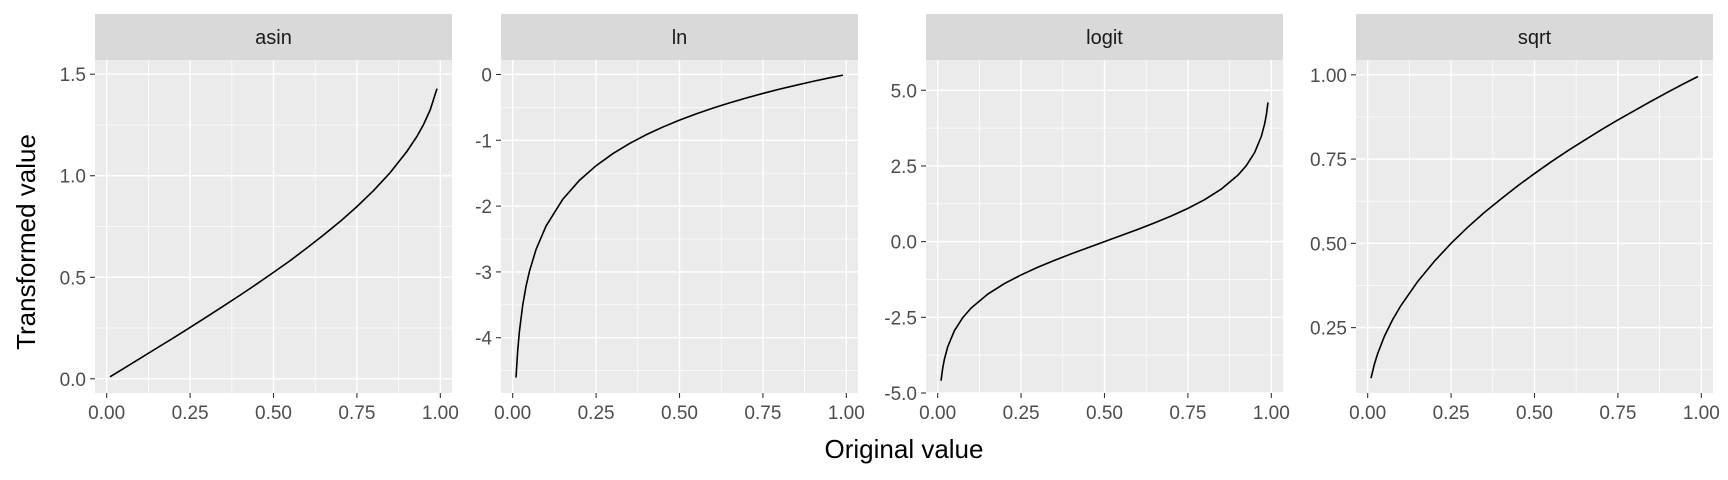  Describe the element at coordinates (1328, 244) in the screenshot. I see `y-tick-label: 0.50` at that location.